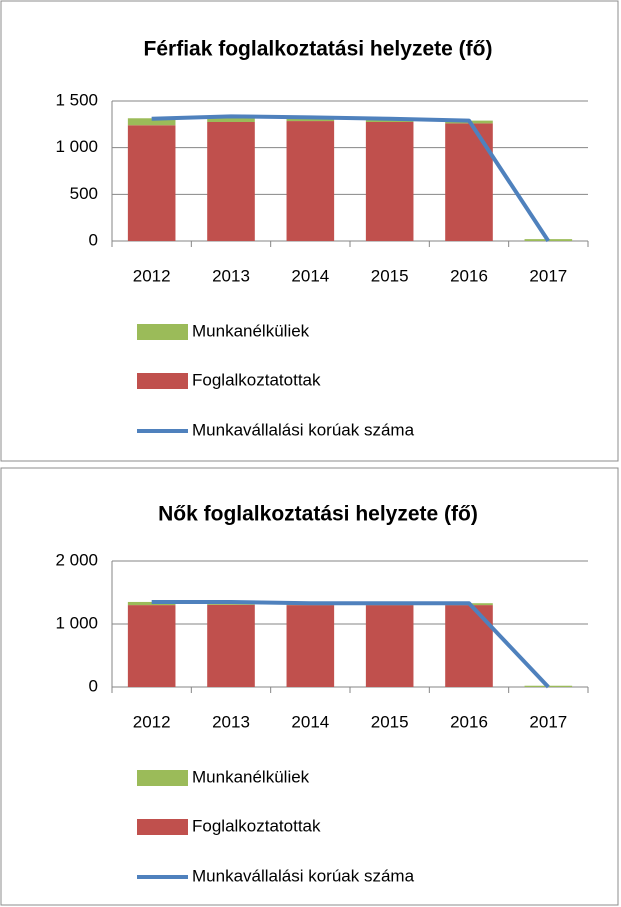 This screenshot has height=907, width=621. Describe the element at coordinates (84, 193) in the screenshot. I see `y-tick-label: 500` at that location.